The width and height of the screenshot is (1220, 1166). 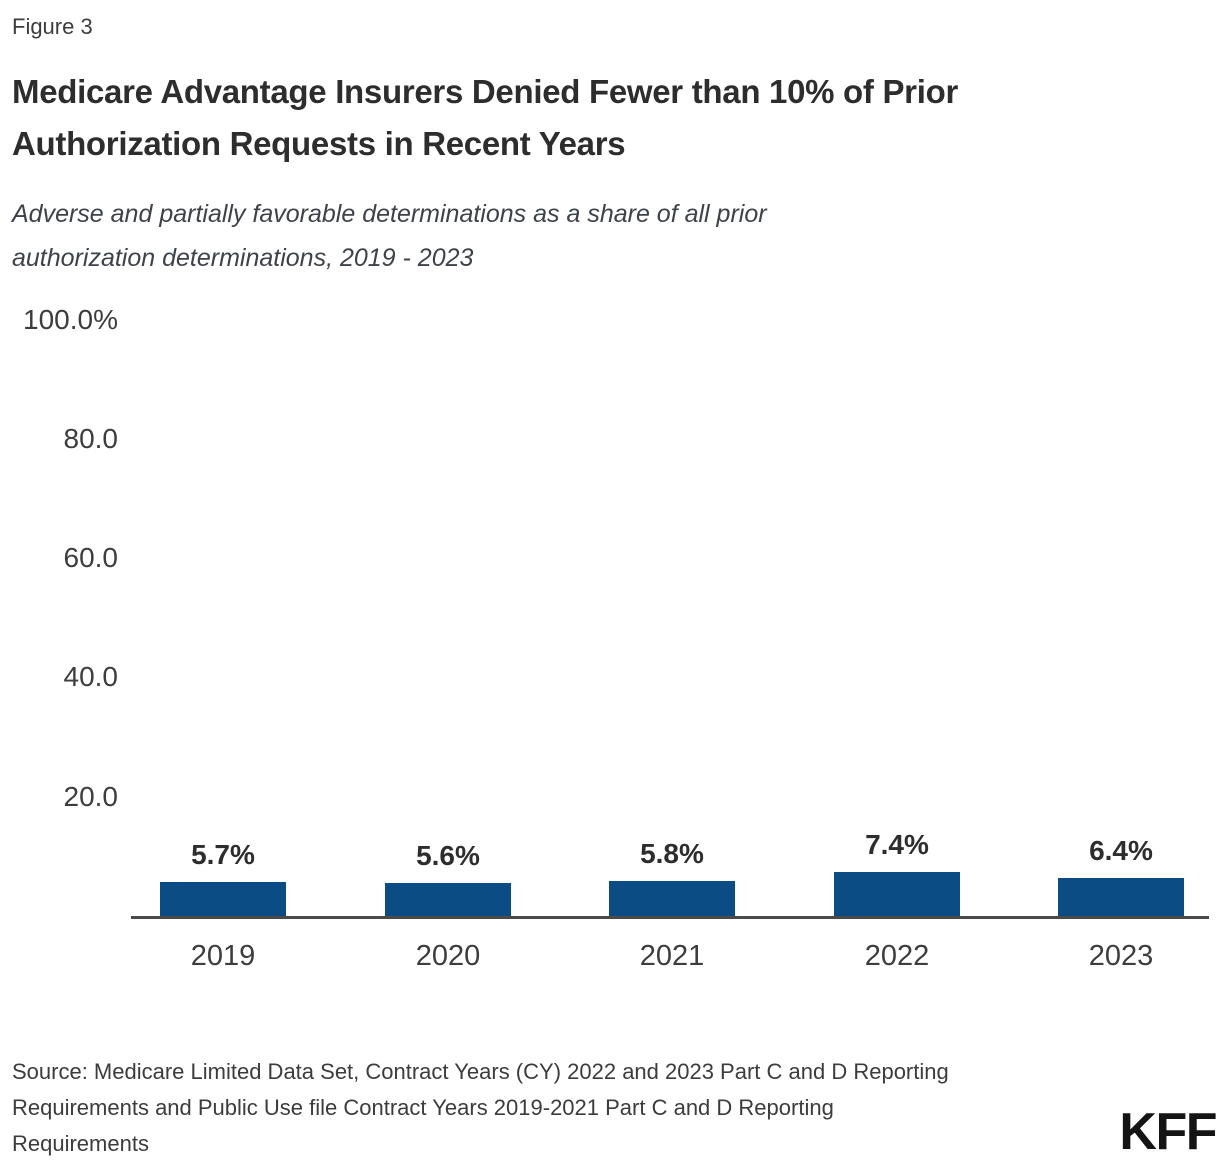 What do you see at coordinates (448, 855) in the screenshot?
I see `bar-value-label-2020: 5.6%` at bounding box center [448, 855].